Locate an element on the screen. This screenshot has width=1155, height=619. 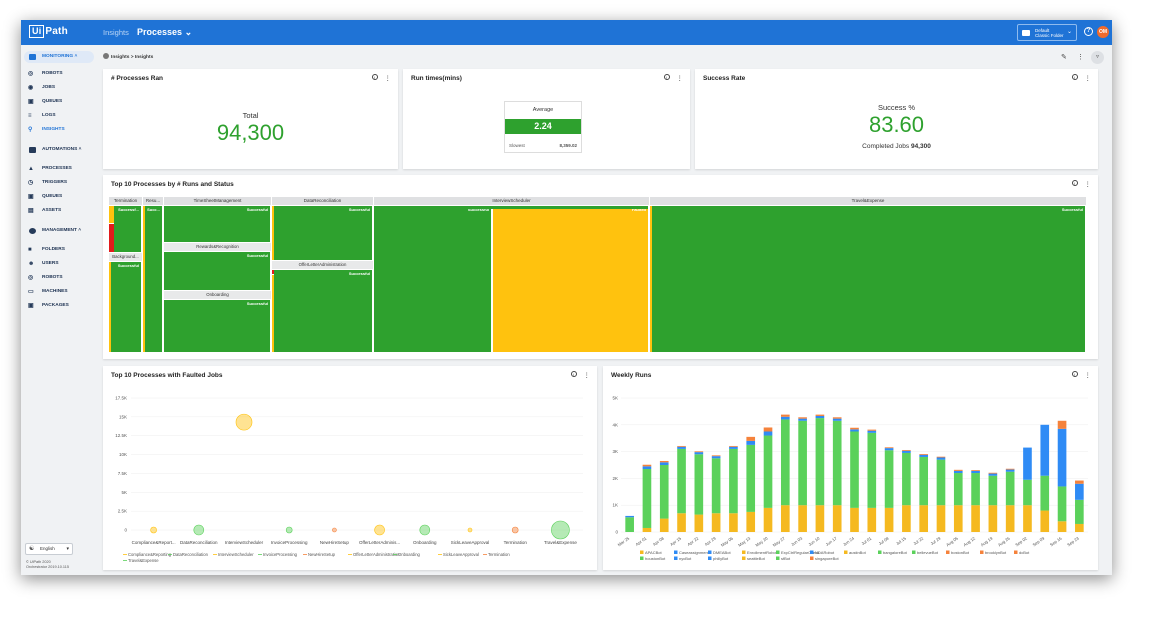
sidebar-item-label: MACHINES is located at coordinates (55, 291).